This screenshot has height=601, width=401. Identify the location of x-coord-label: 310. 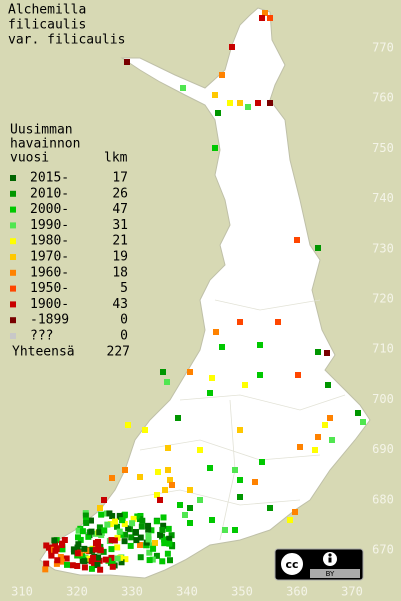
(22, 592).